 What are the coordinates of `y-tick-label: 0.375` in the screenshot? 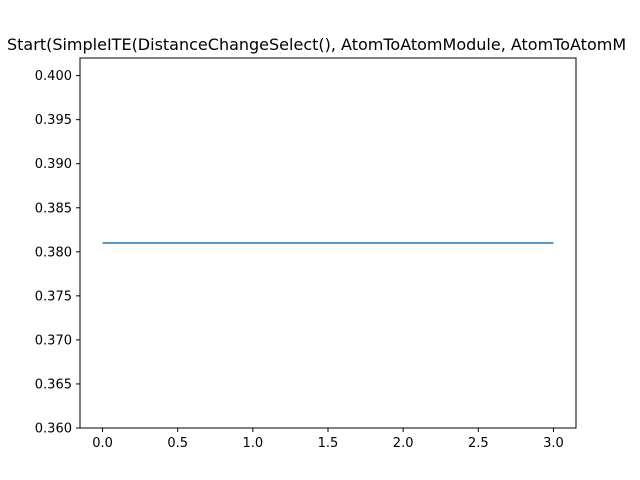 It's located at (53, 296).